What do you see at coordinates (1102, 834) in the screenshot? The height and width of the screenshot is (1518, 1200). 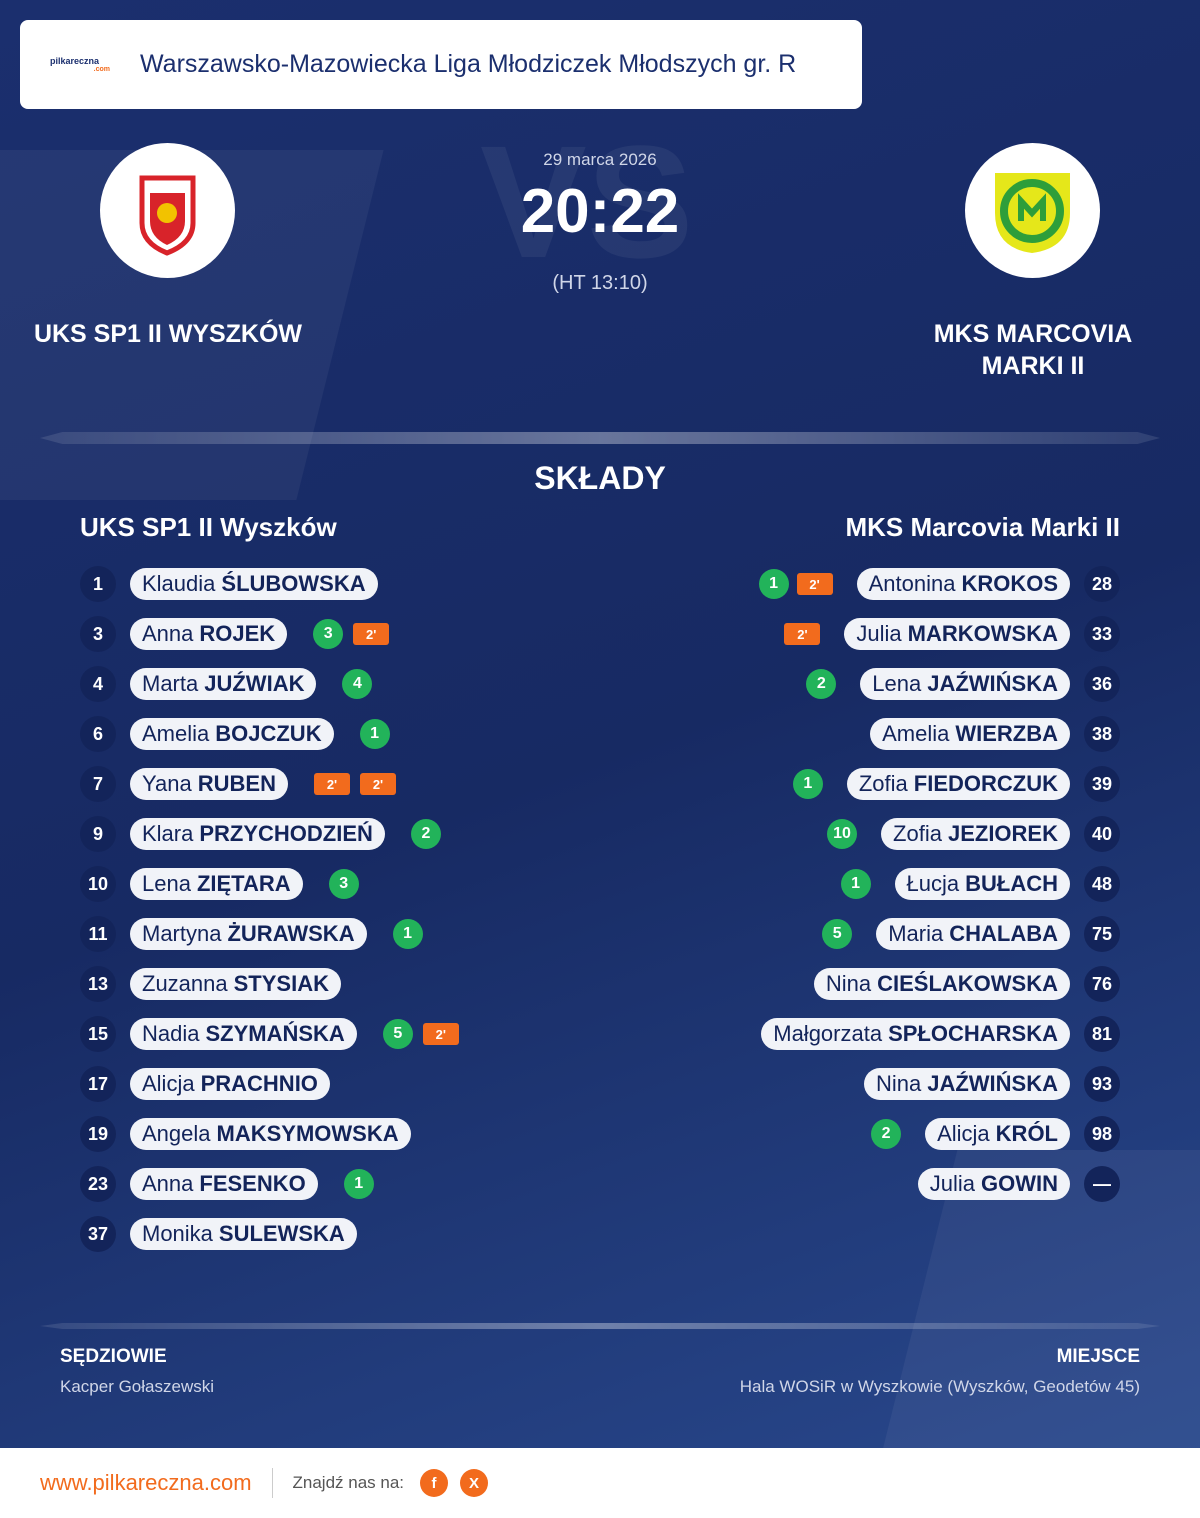 I see `player-number: 40` at bounding box center [1102, 834].